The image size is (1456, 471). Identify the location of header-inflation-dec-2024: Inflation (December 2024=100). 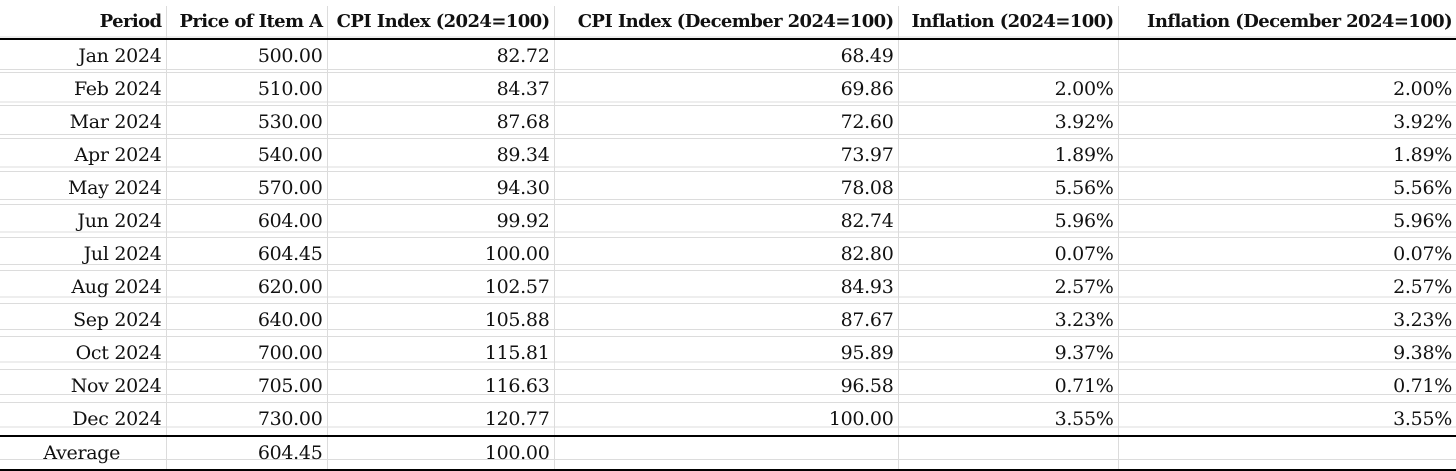
(1287, 23).